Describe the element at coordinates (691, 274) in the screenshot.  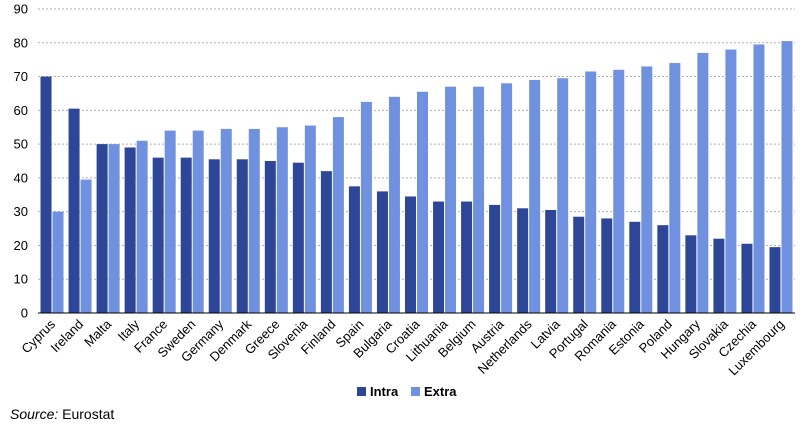
I see `bar-intra-hungary` at that location.